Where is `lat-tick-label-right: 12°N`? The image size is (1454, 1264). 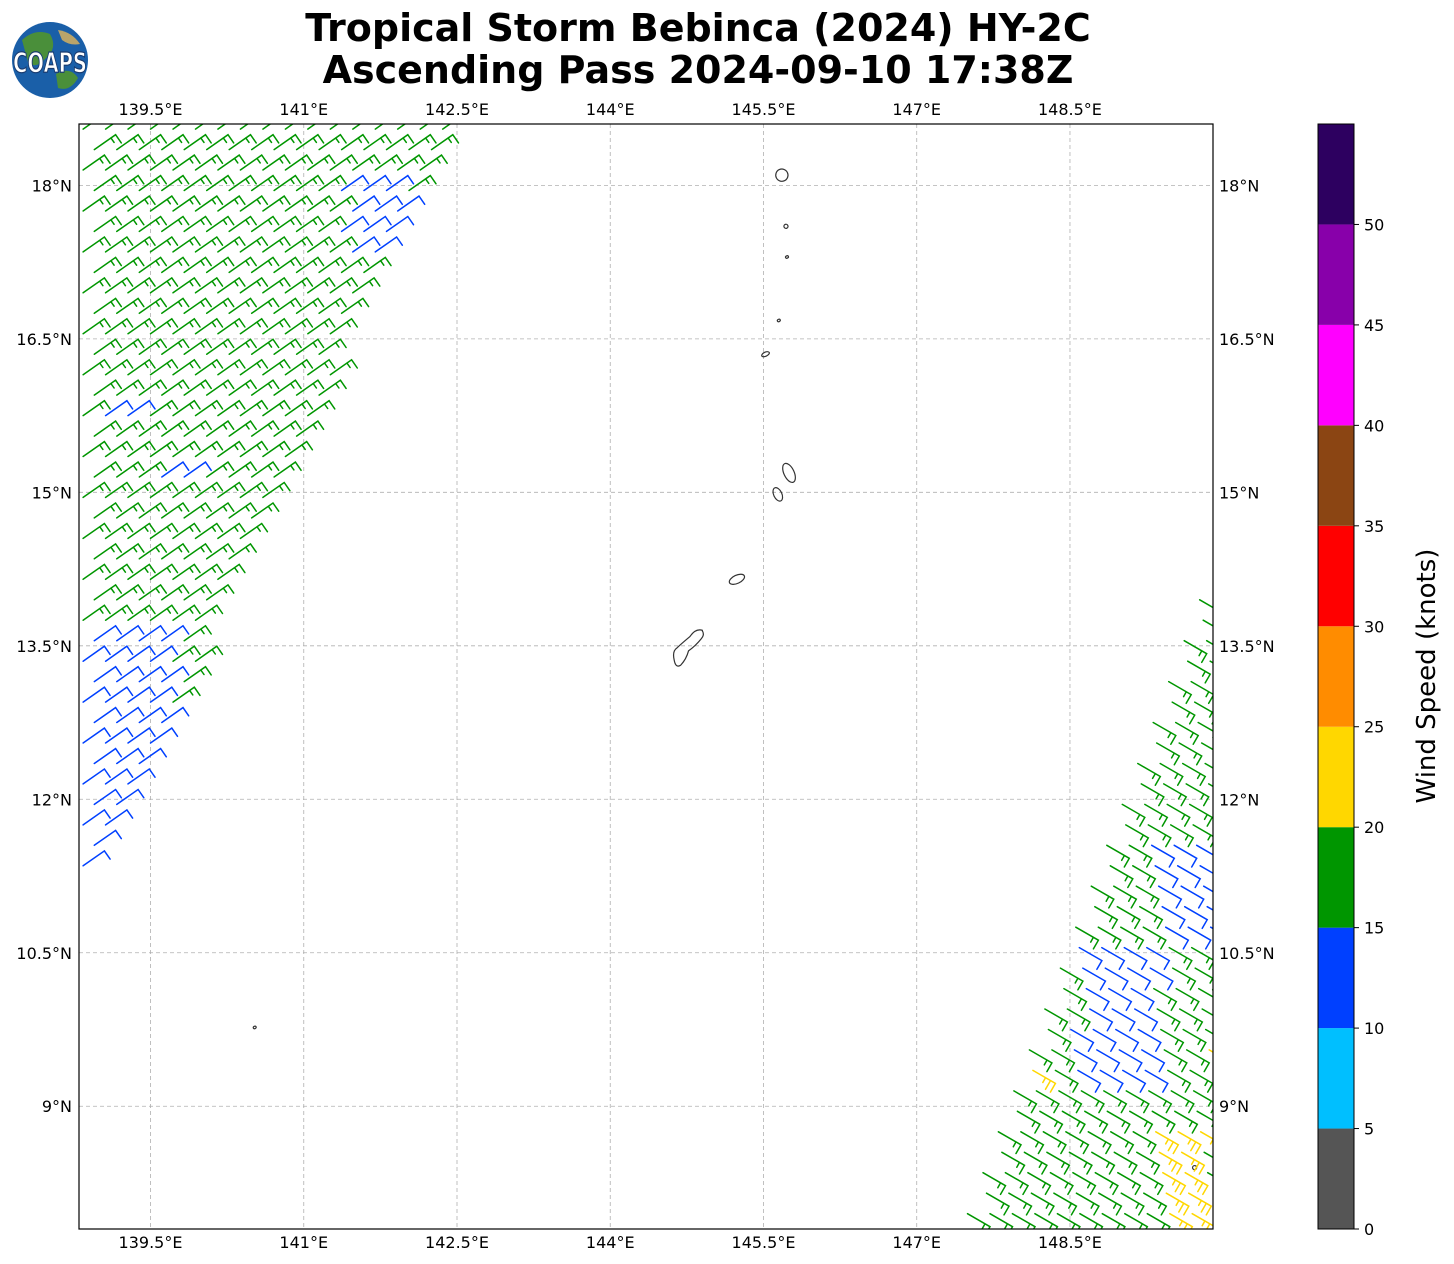 lat-tick-label-right: 12°N is located at coordinates (1239, 799).